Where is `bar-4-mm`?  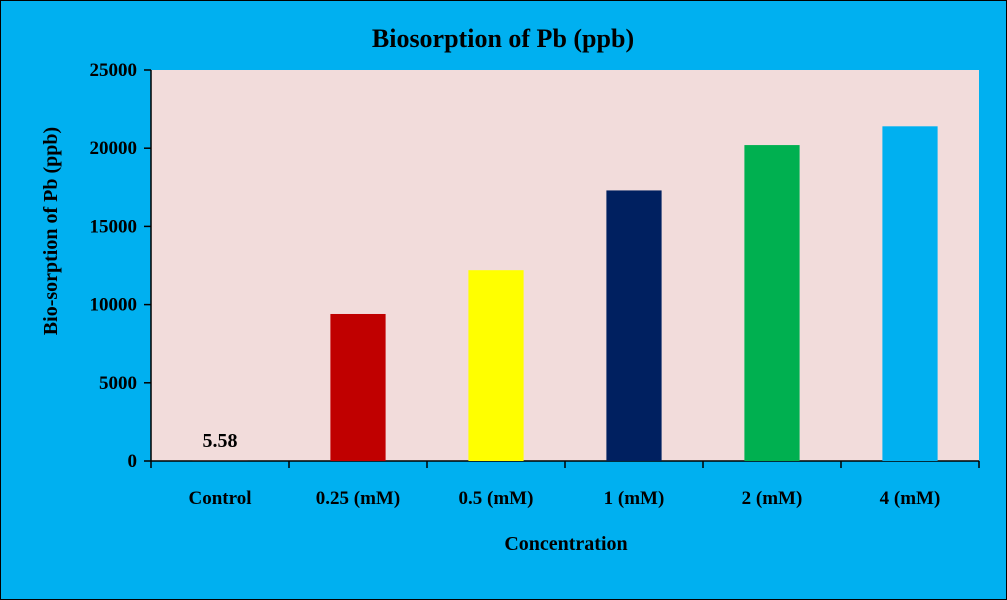
bar-4-mm is located at coordinates (910, 293).